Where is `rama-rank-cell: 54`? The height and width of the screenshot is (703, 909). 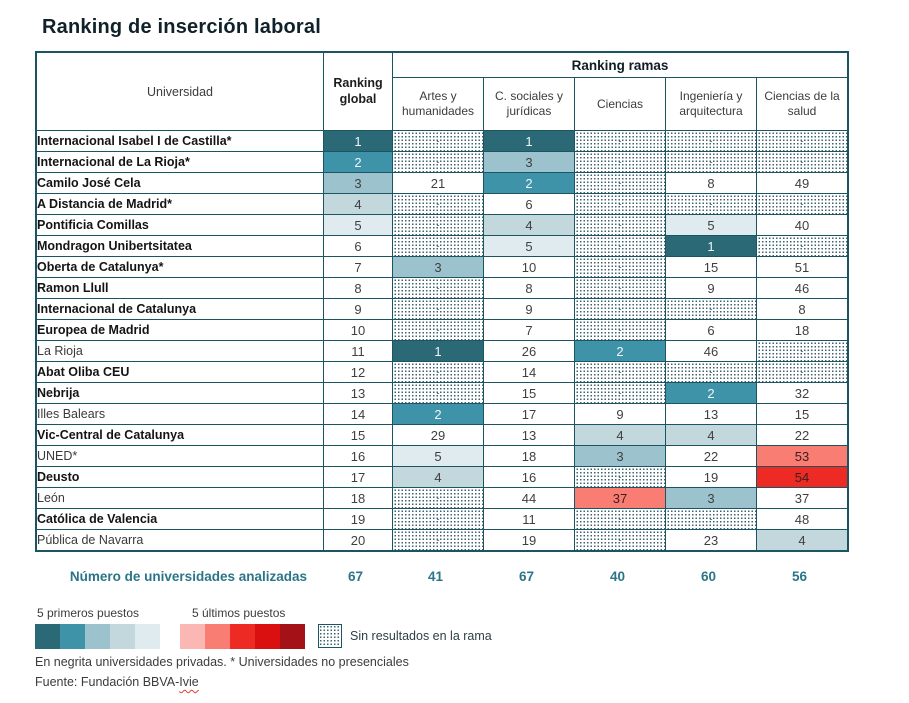
rama-rank-cell: 54 is located at coordinates (802, 477).